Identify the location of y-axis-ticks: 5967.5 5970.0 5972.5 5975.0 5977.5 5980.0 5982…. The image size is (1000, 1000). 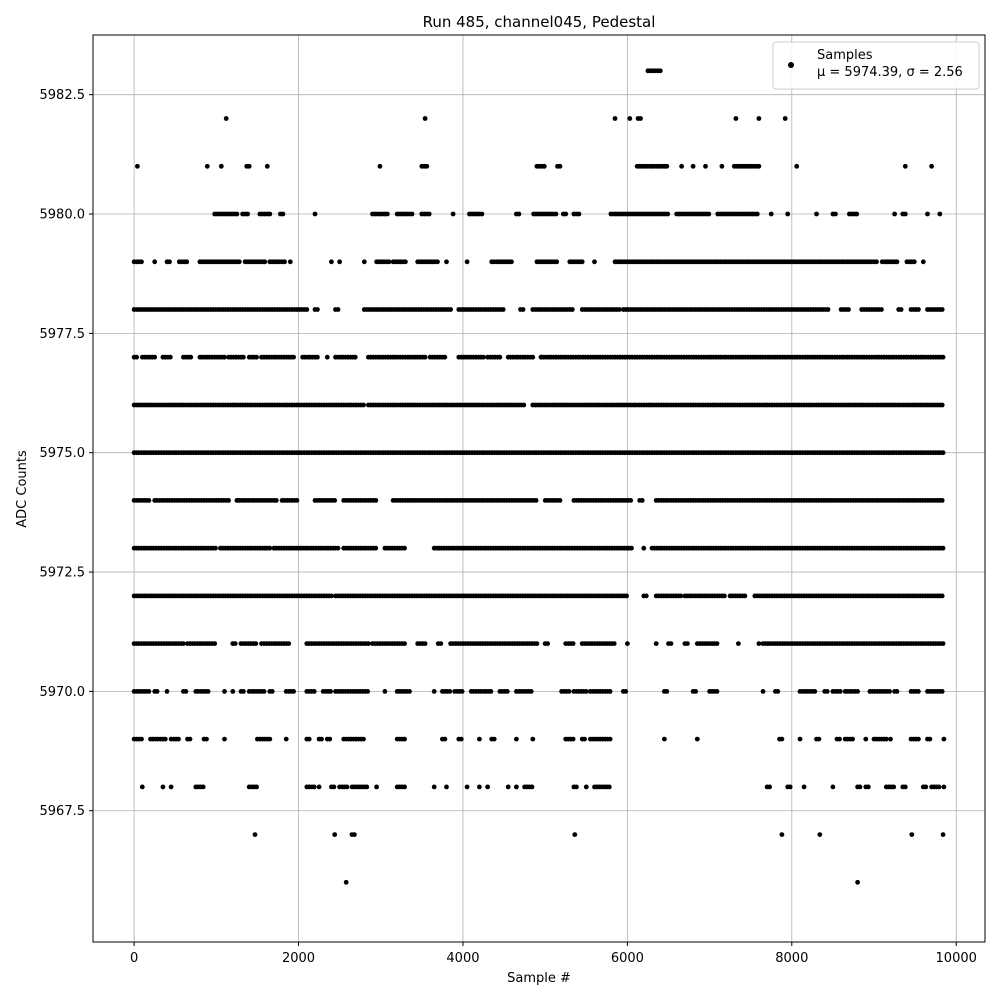
(66, 453).